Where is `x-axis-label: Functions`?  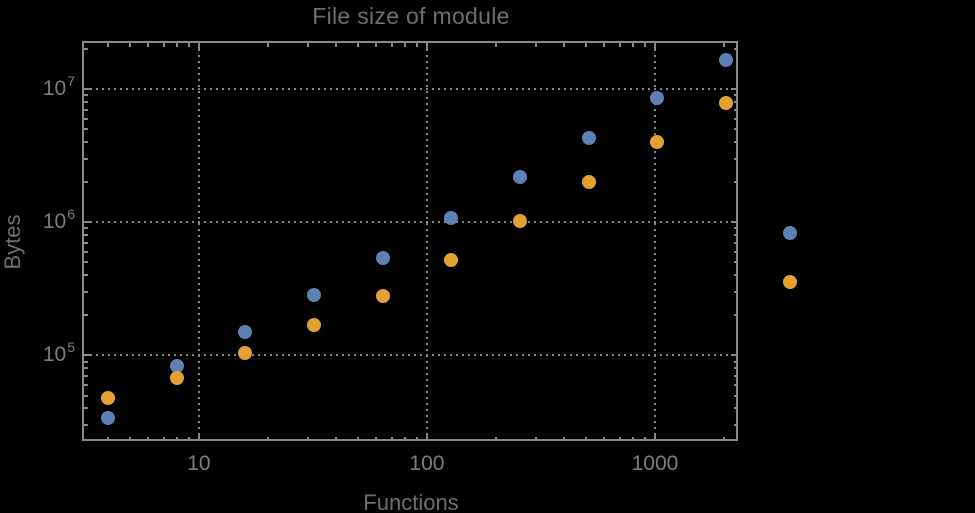
x-axis-label: Functions is located at coordinates (411, 501).